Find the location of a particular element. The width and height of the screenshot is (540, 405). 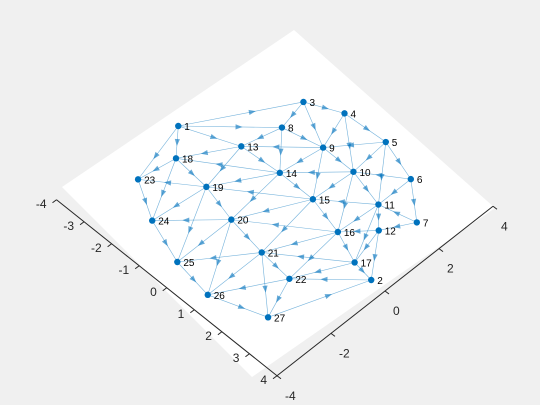

node-label: 26 is located at coordinates (220, 296).